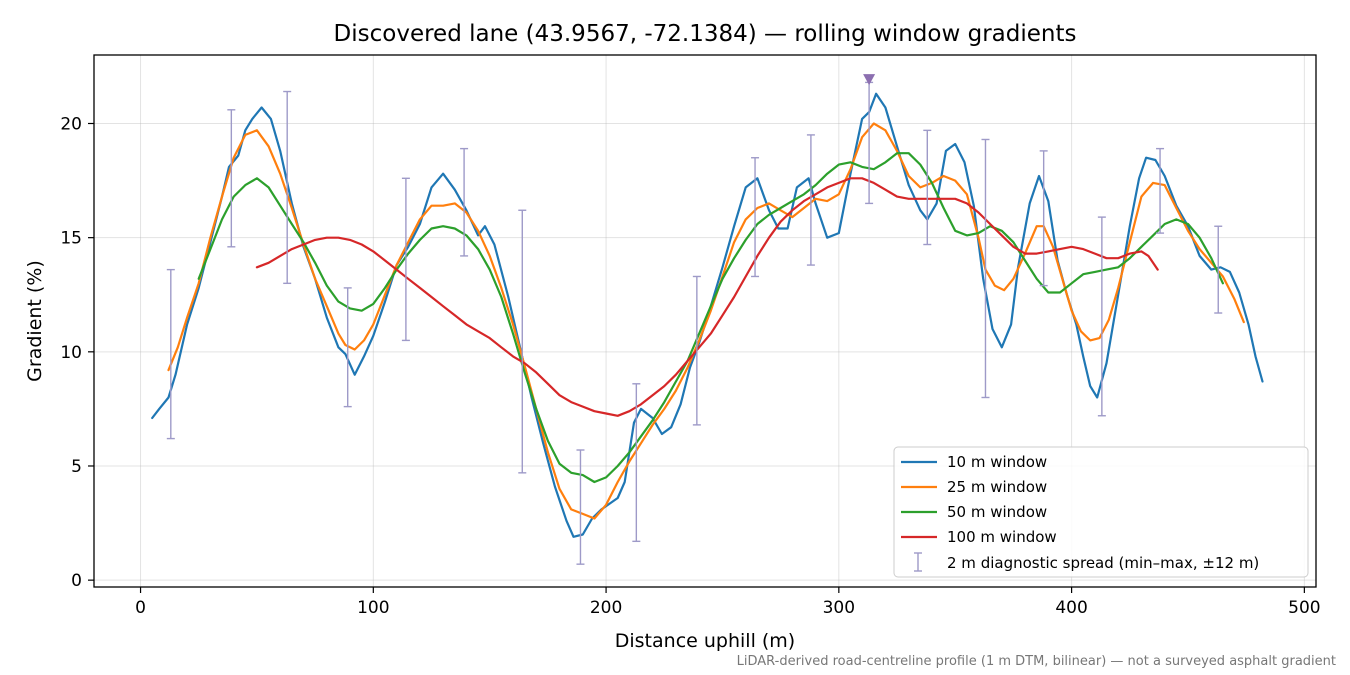 The height and width of the screenshot is (675, 1350). Describe the element at coordinates (1071, 608) in the screenshot. I see `x-tick-label: 400` at that location.